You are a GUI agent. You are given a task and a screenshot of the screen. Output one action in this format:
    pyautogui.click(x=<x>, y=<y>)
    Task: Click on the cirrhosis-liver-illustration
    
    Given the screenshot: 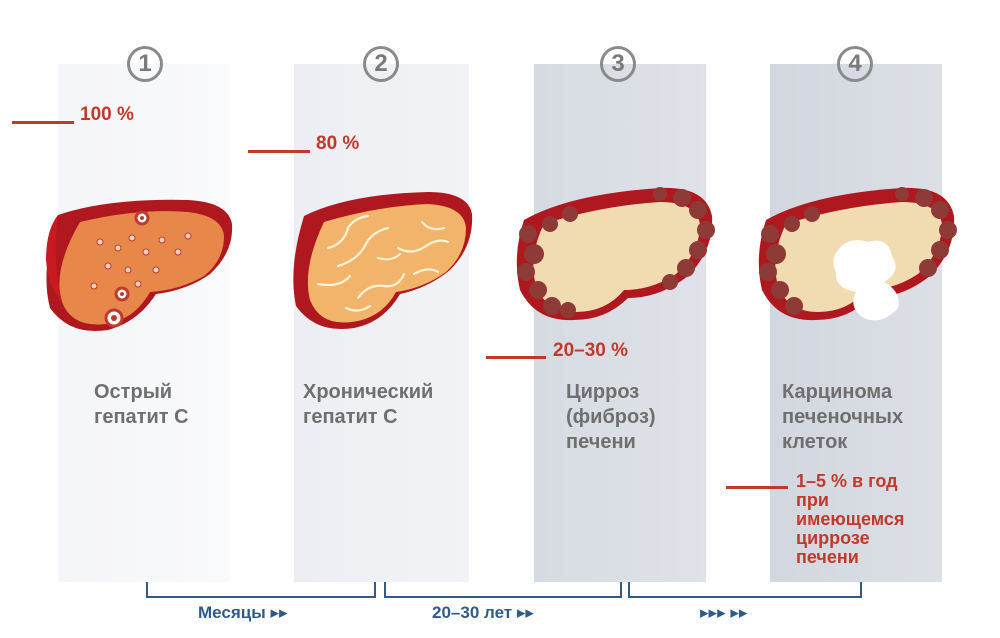 What is the action you would take?
    pyautogui.click(x=615, y=254)
    